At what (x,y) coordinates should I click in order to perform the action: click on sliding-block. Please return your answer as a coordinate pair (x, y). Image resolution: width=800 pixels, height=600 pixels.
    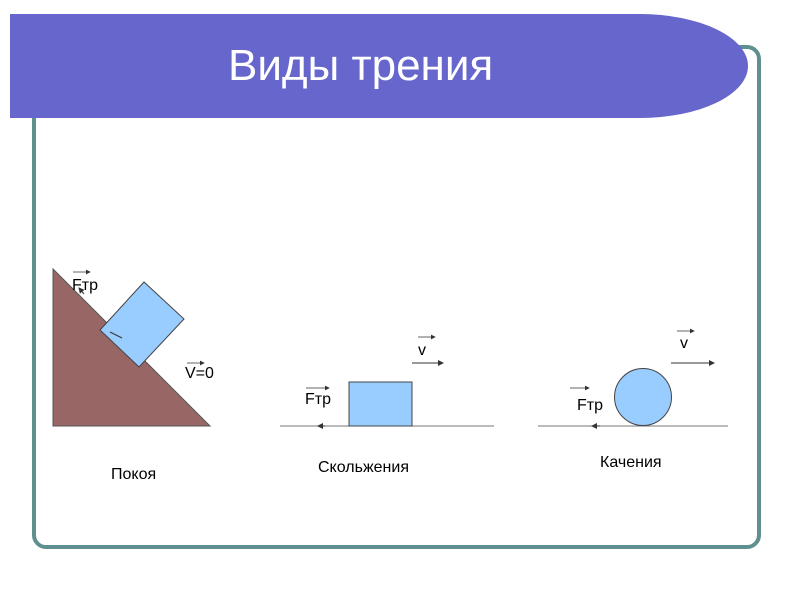
    Looking at the image, I should click on (380, 404).